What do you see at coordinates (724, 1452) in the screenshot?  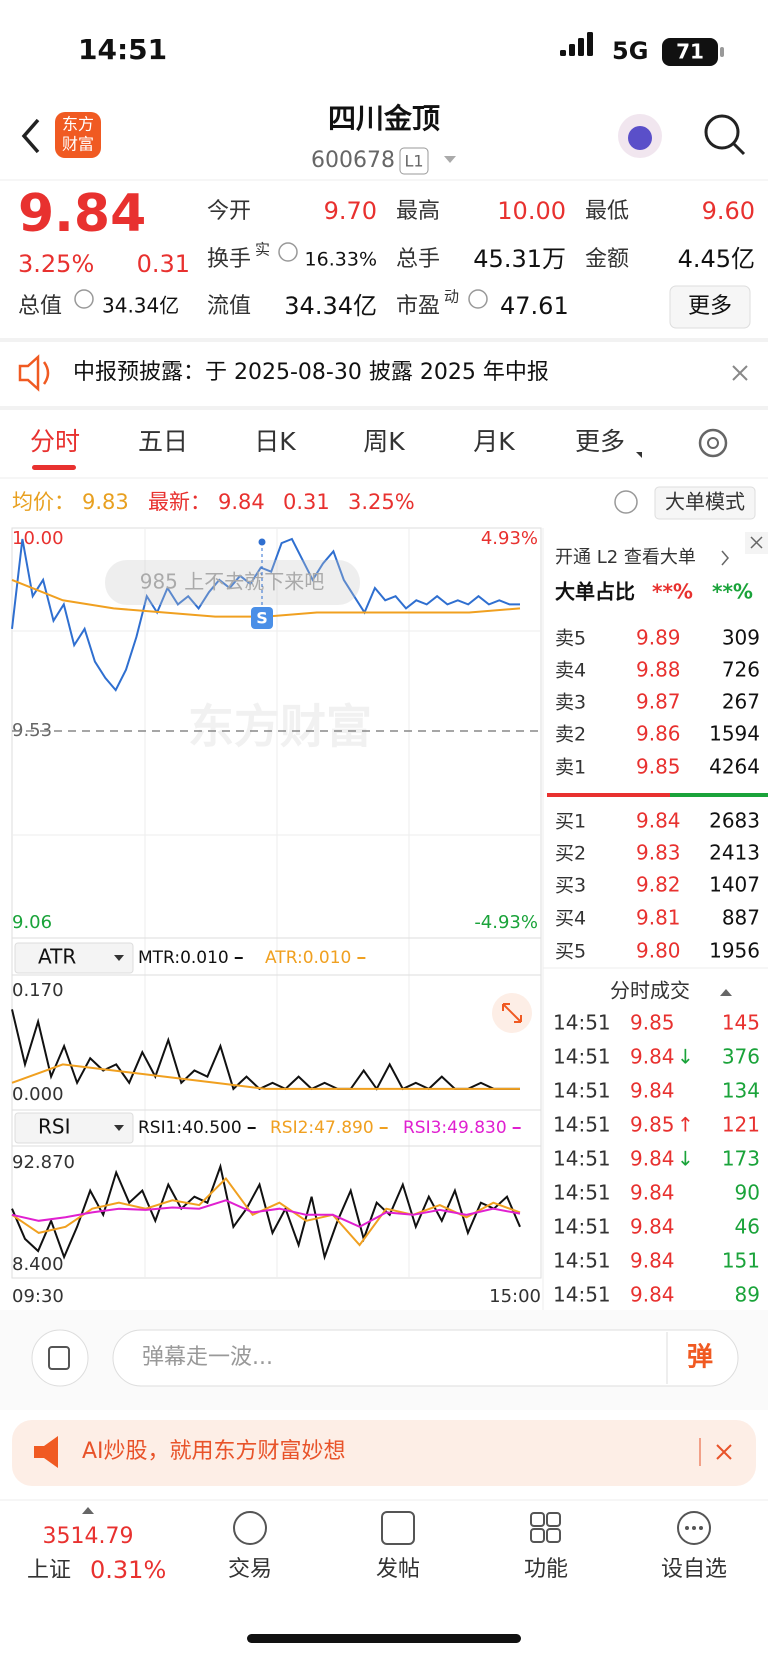 I see `ad-close` at bounding box center [724, 1452].